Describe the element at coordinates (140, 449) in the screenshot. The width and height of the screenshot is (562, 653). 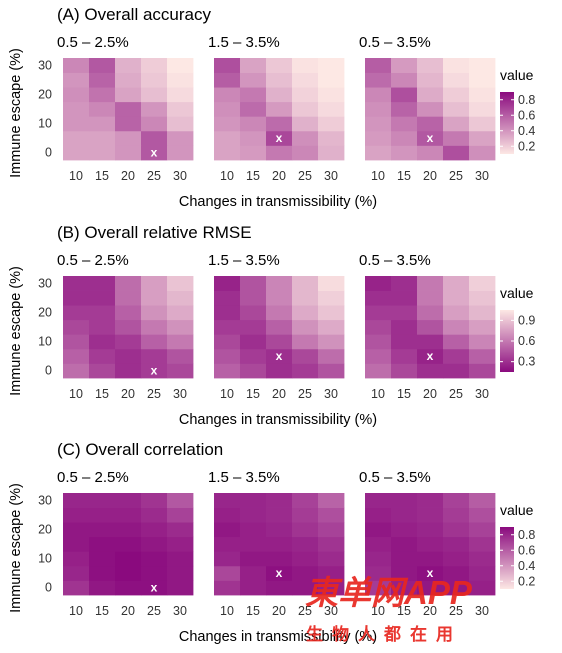
I see `panel-title: (C) Overall correlation` at that location.